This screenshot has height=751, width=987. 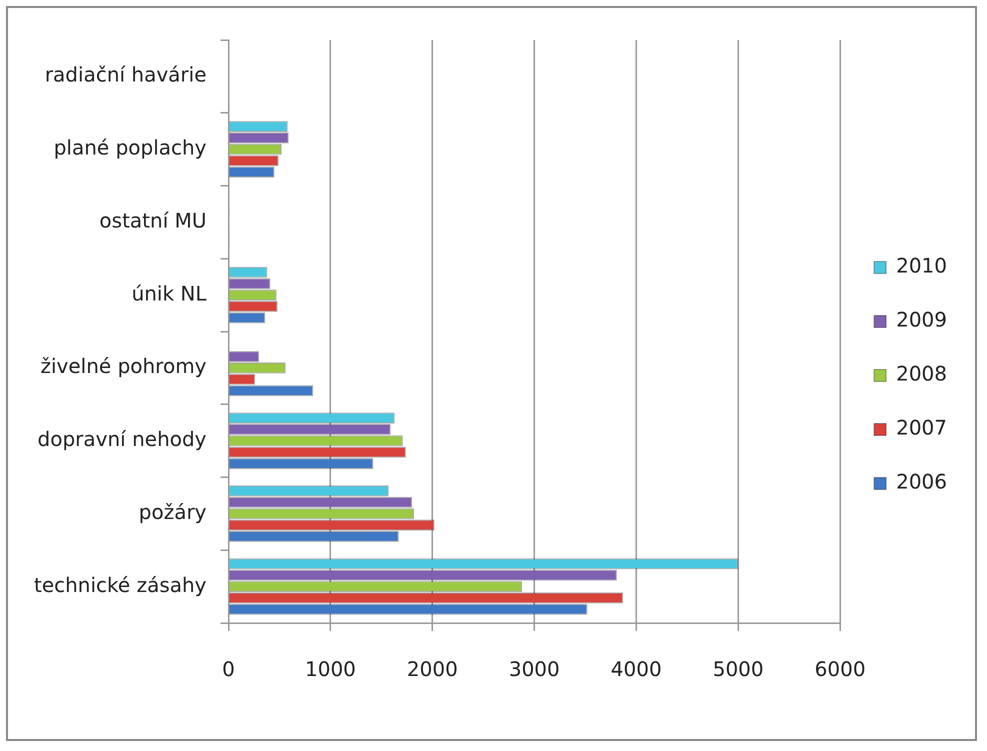 I want to click on y-tick-label: požáry, so click(x=172, y=512).